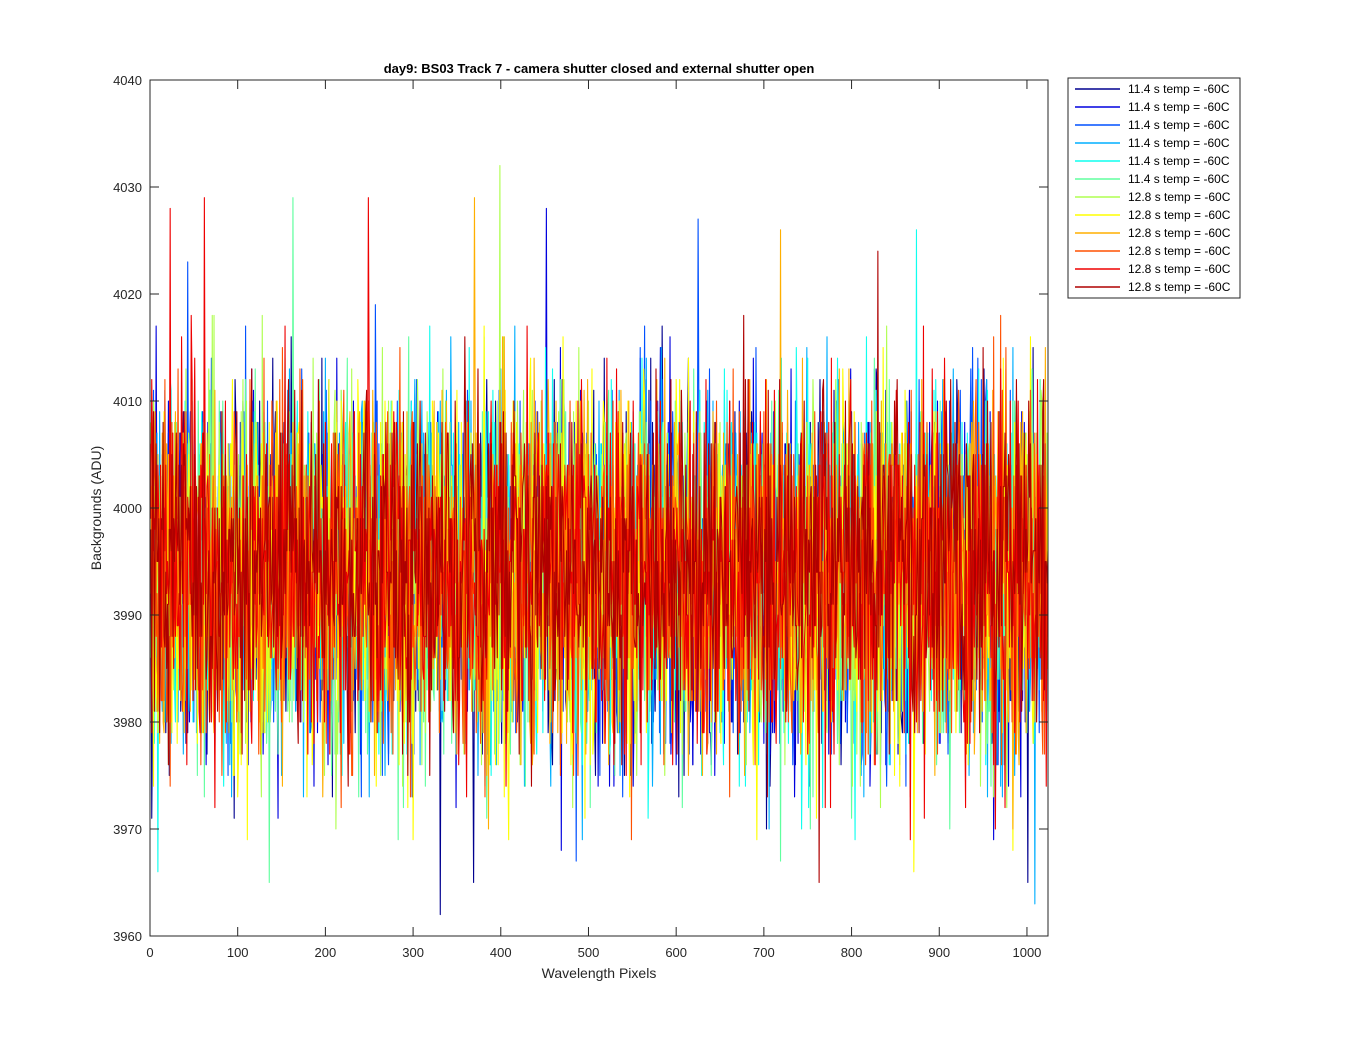 The width and height of the screenshot is (1350, 1050). What do you see at coordinates (1026, 952) in the screenshot?
I see `x-tick-label: 1000` at bounding box center [1026, 952].